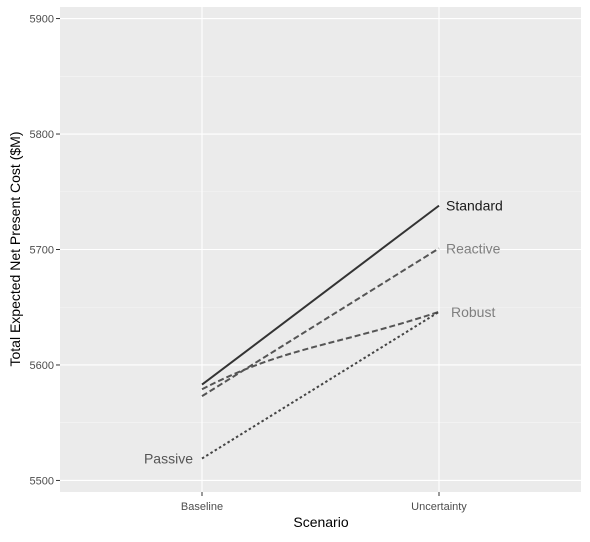 The width and height of the screenshot is (590, 542). Describe the element at coordinates (168, 459) in the screenshot. I see `passive-series-label: Passive` at that location.